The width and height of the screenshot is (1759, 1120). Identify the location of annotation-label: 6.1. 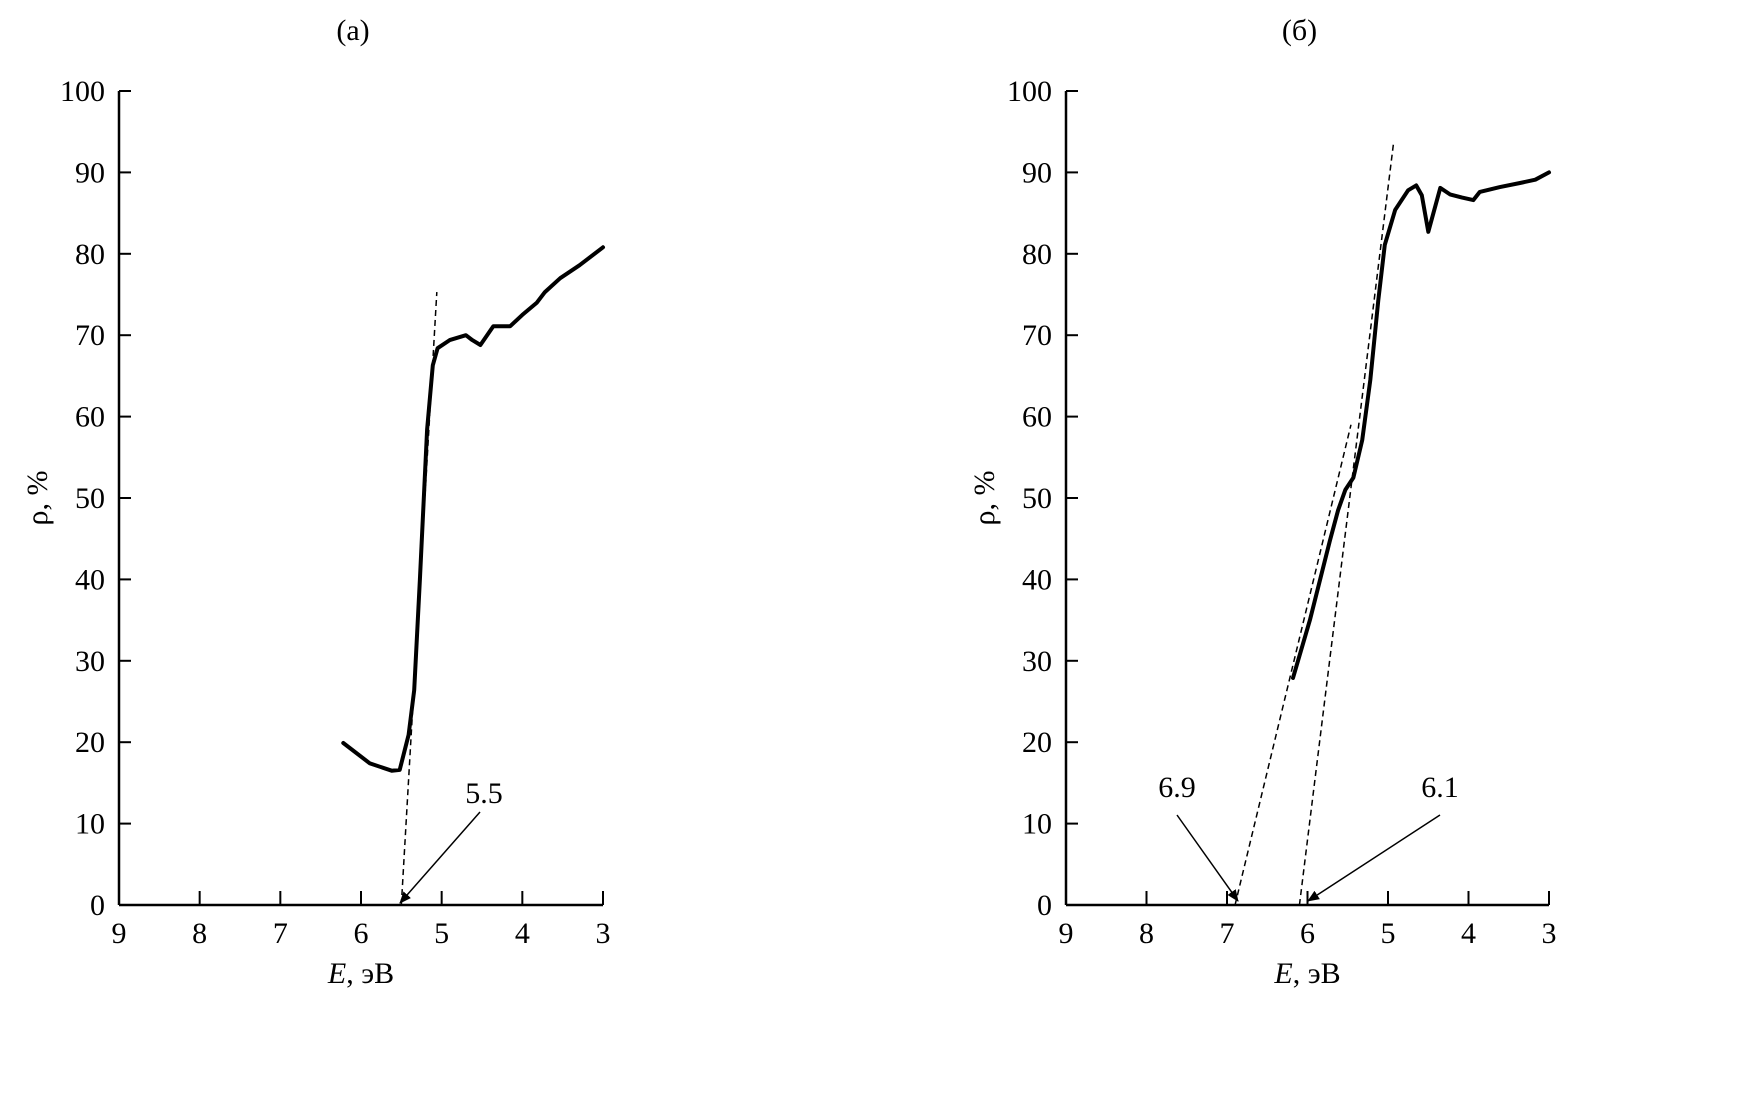
(1440, 787).